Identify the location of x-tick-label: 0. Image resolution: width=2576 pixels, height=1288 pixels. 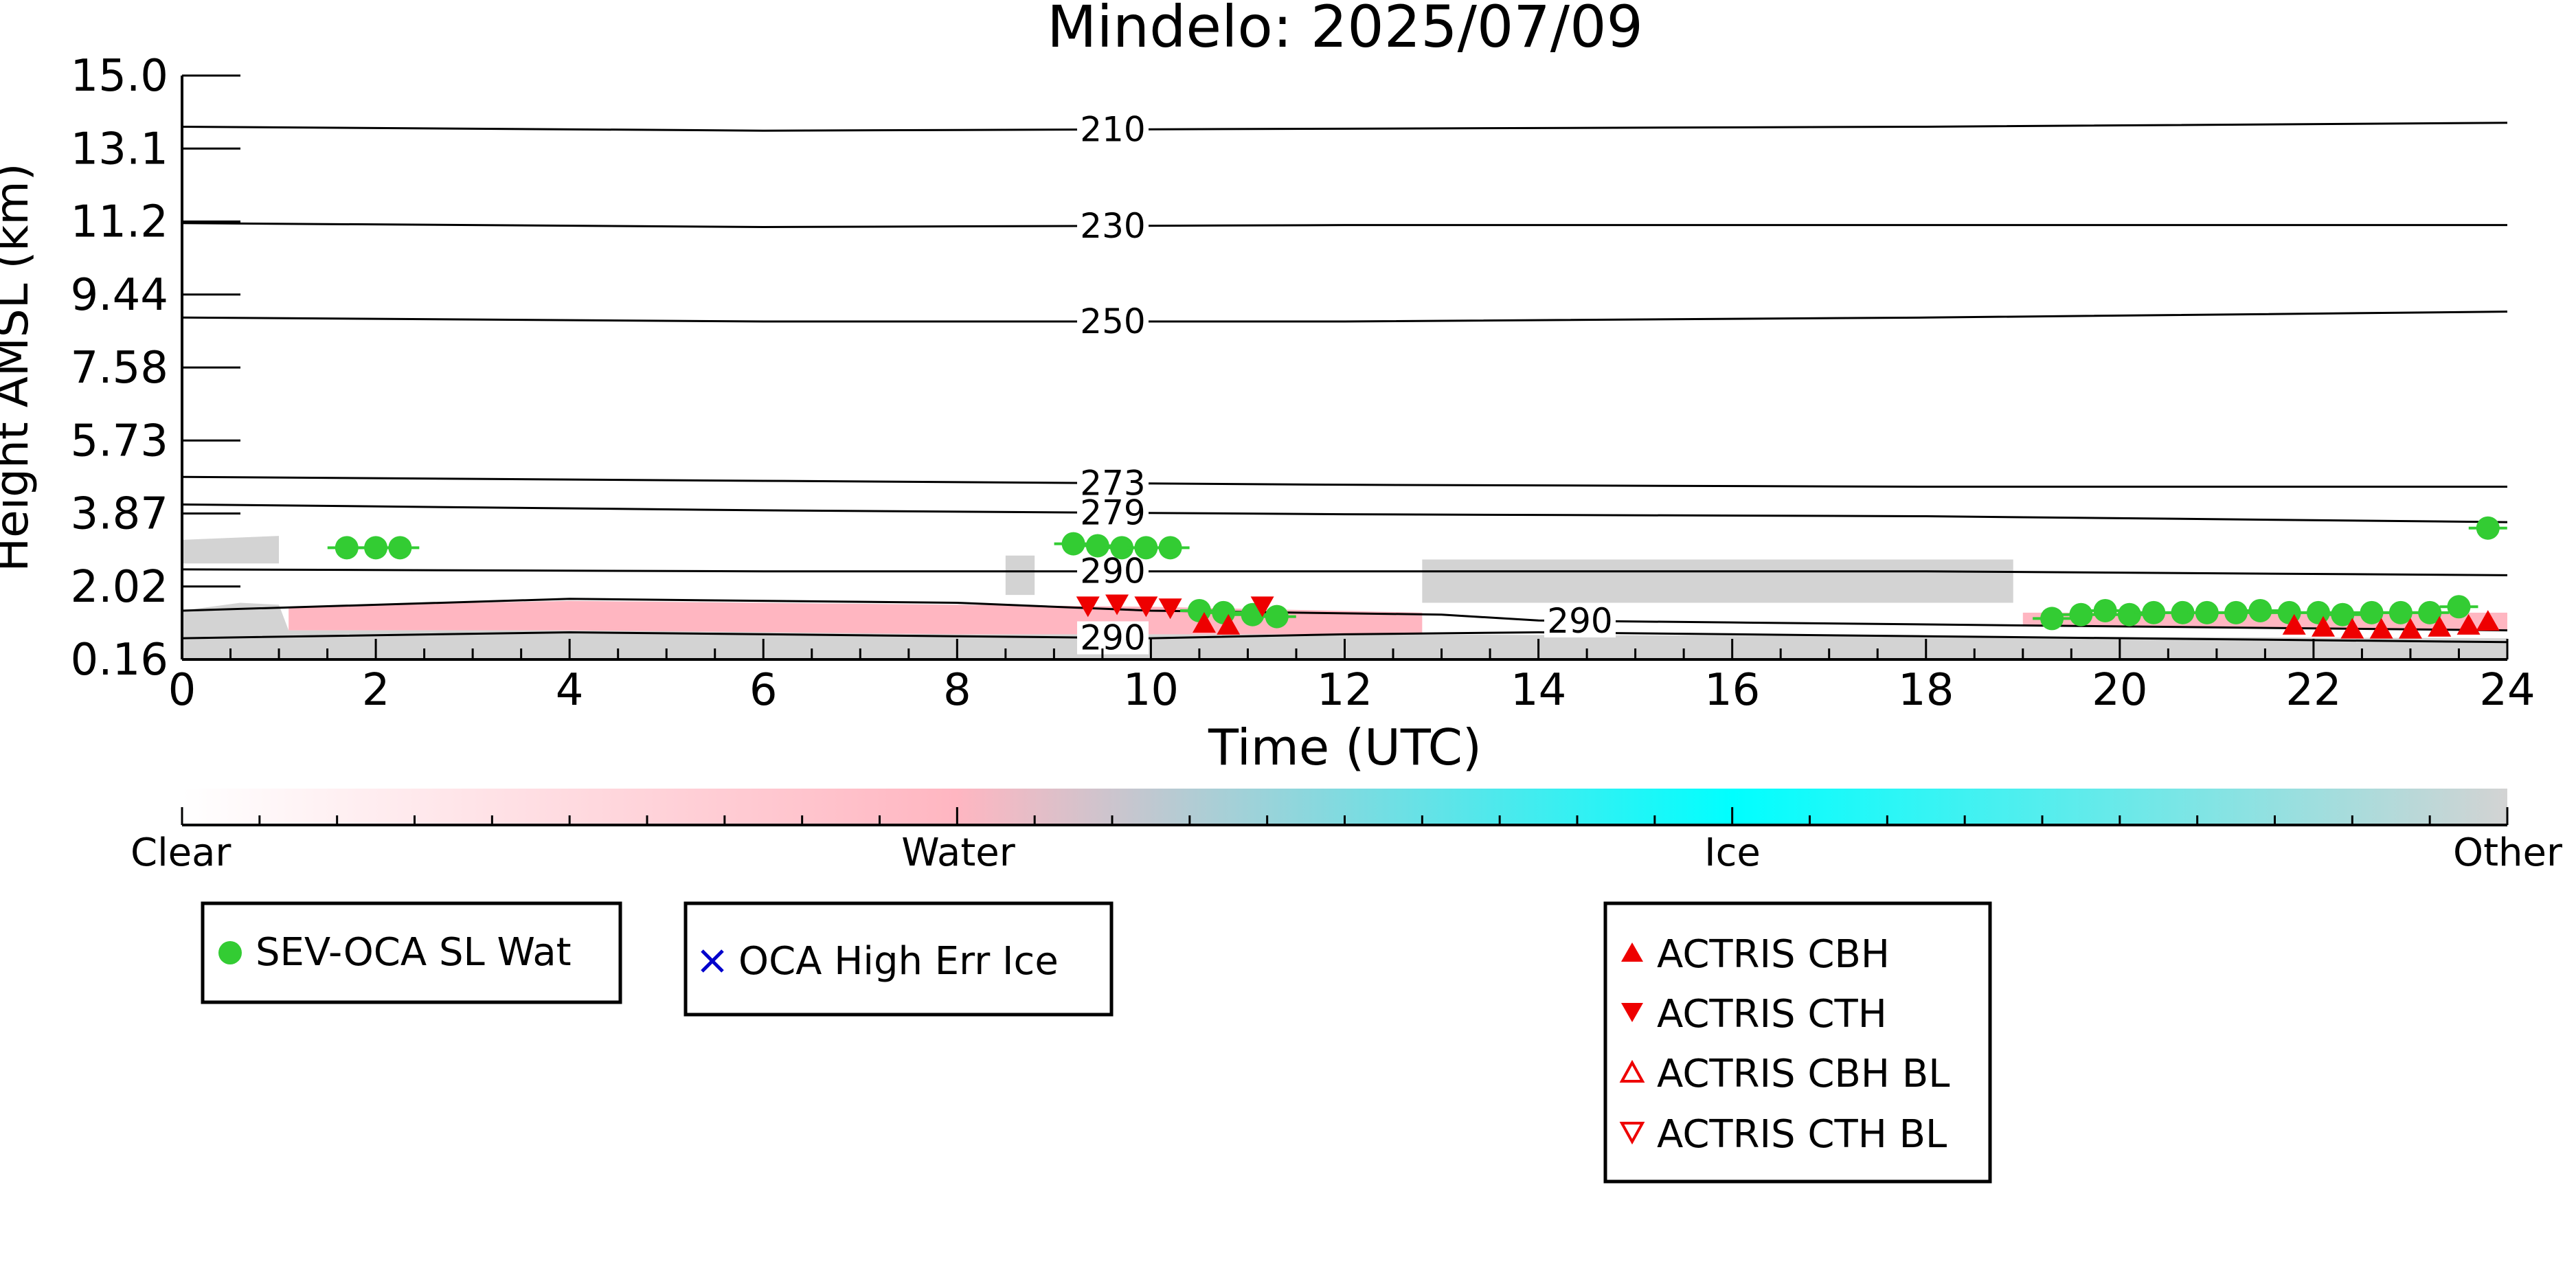
(182, 690).